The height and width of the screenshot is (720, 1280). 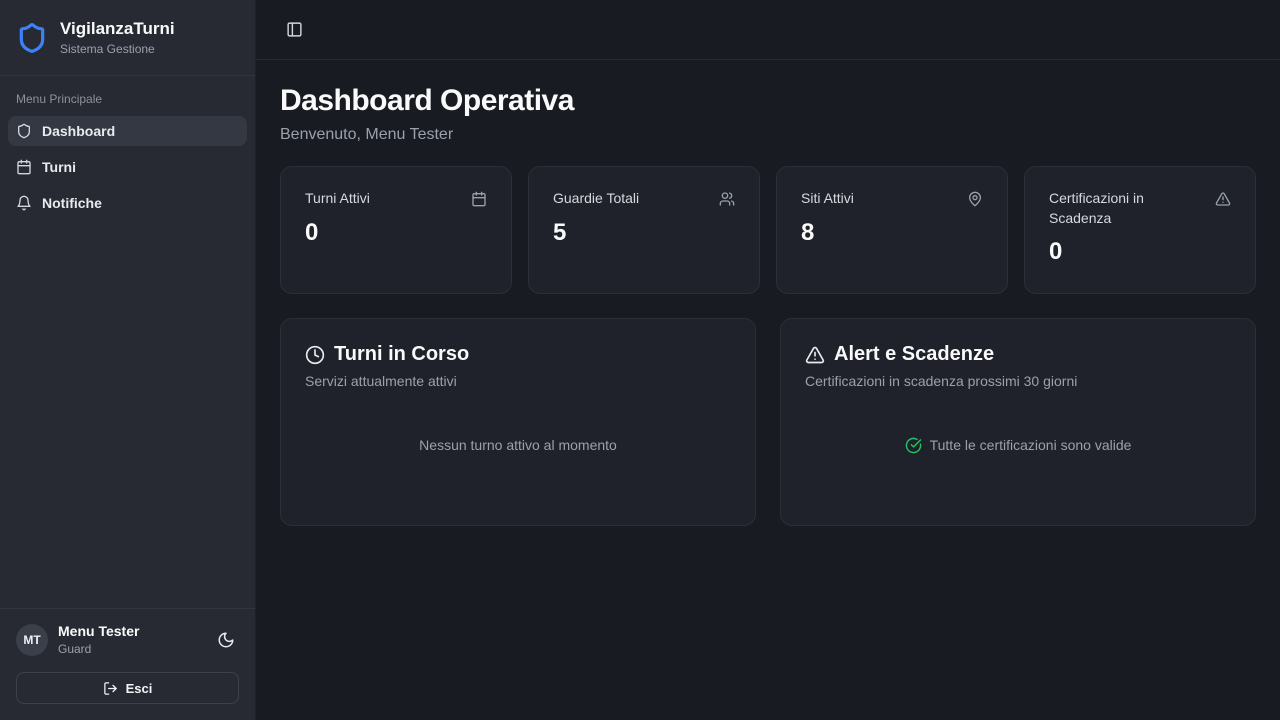 I want to click on sidebar-header: VigilanzaTurni Sistema Gestione, so click(x=127, y=38).